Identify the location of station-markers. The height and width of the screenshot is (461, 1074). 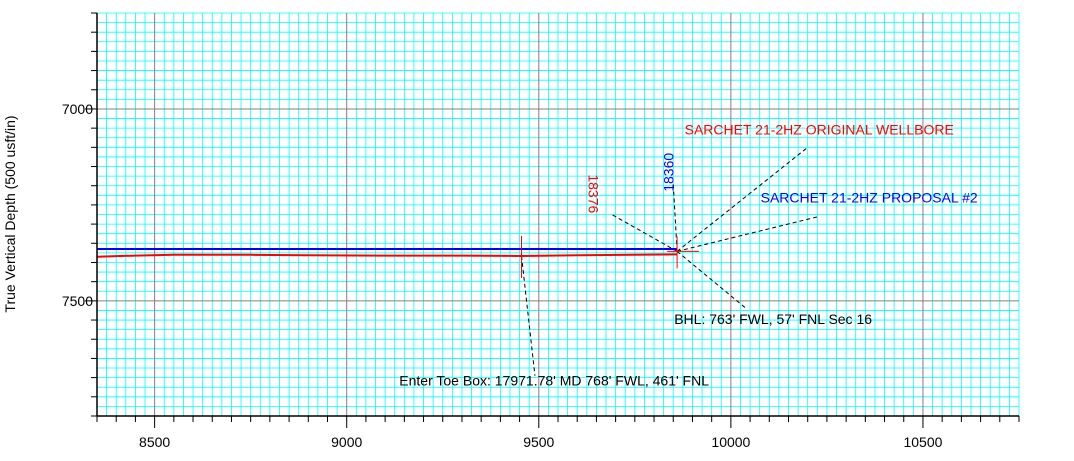
(610, 256).